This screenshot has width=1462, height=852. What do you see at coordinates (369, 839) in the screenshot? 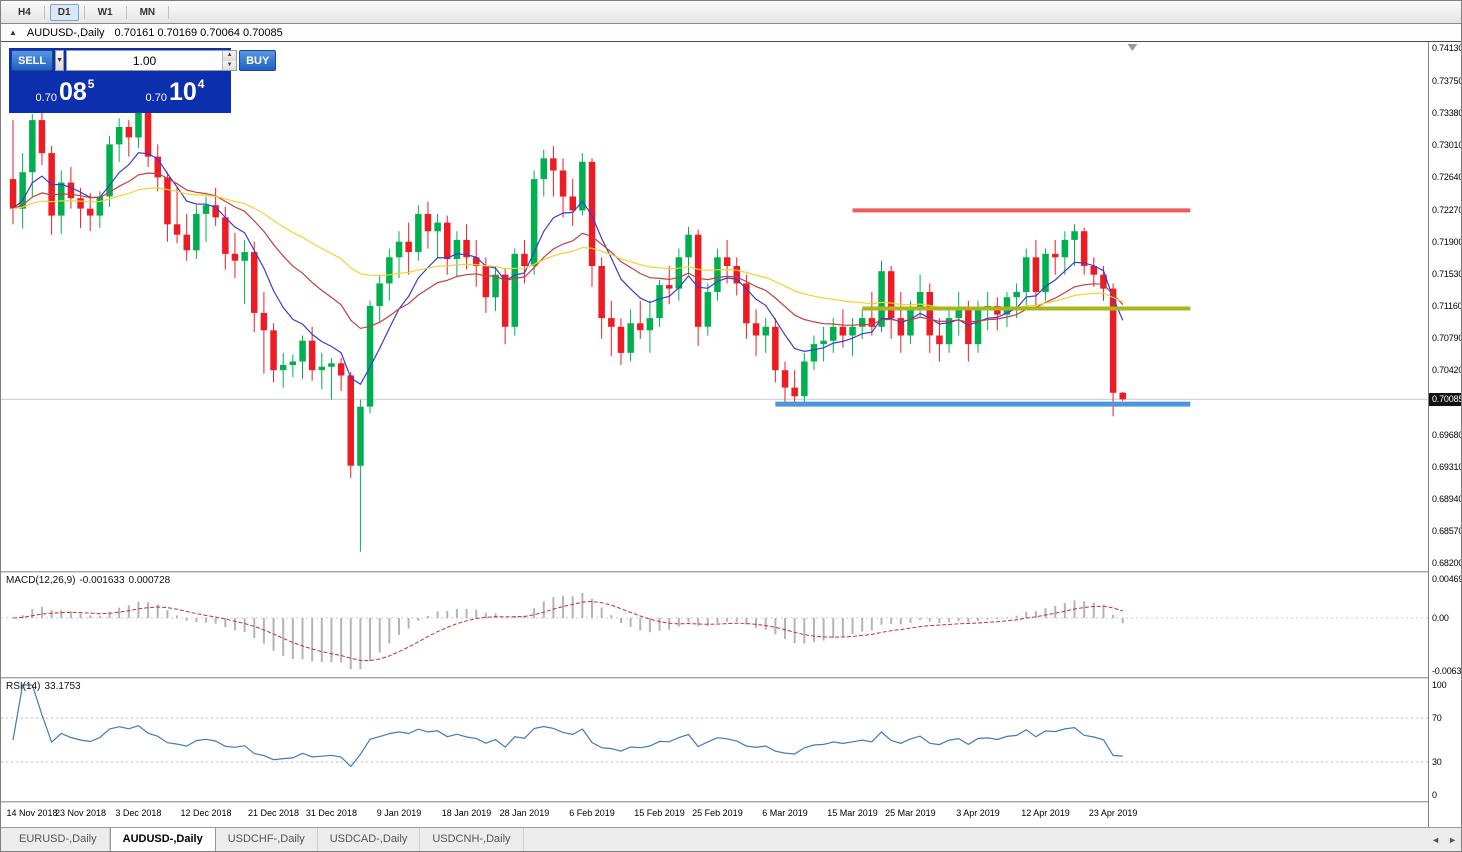
I see `tab-usdcad-daily: USDCAD-,Daily` at bounding box center [369, 839].